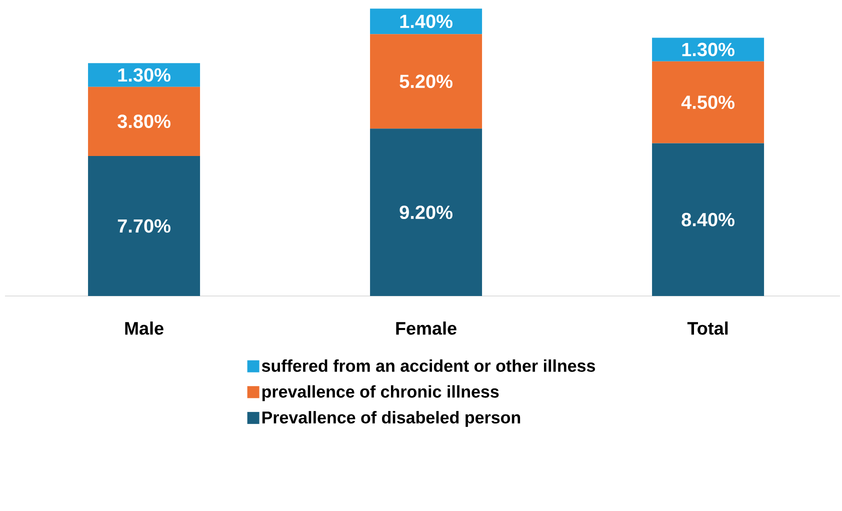  What do you see at coordinates (429, 365) in the screenshot?
I see `legend-label: suffered from an accident or other illness` at bounding box center [429, 365].